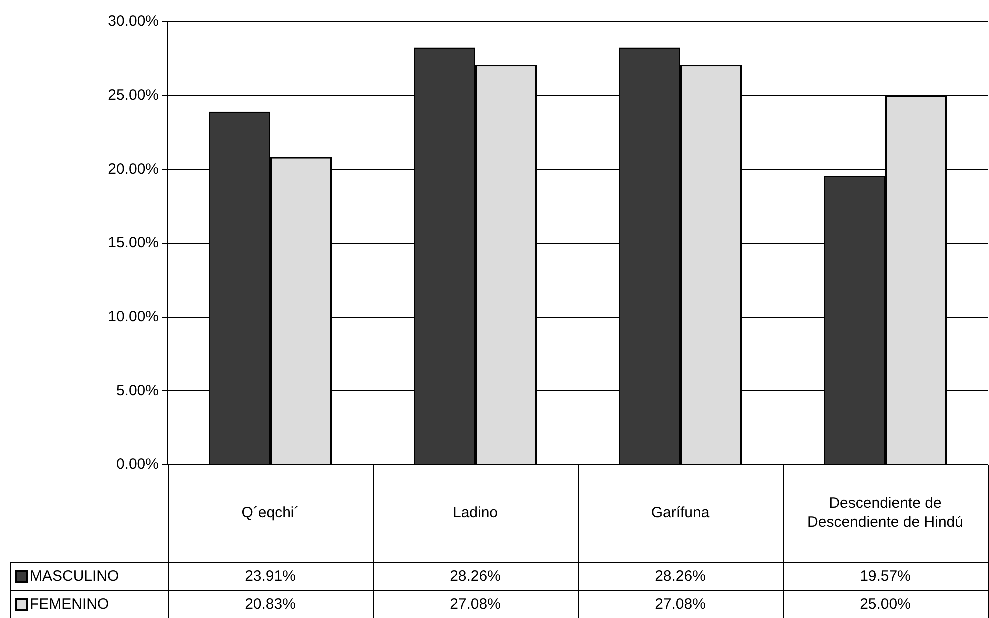 The height and width of the screenshot is (618, 989). What do you see at coordinates (885, 605) in the screenshot?
I see `data-label: 25.00%` at bounding box center [885, 605].